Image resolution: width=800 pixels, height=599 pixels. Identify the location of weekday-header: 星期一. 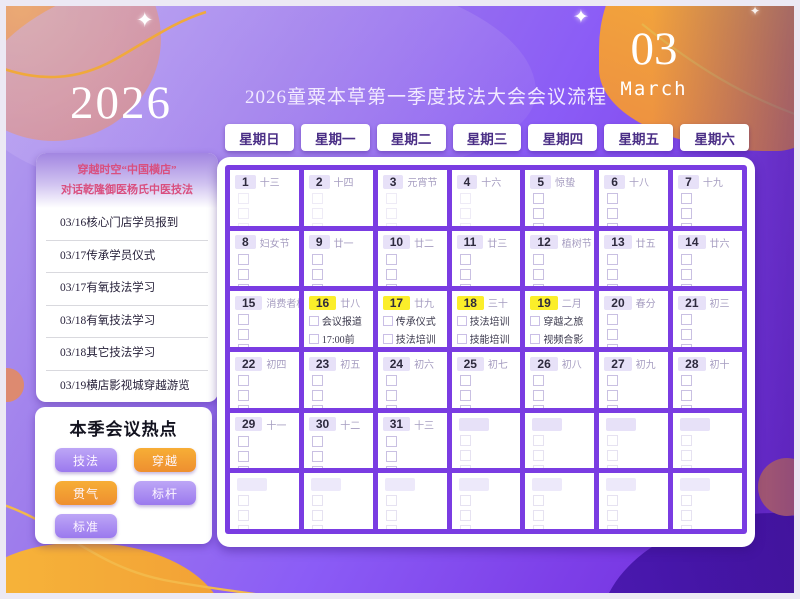
(335, 137).